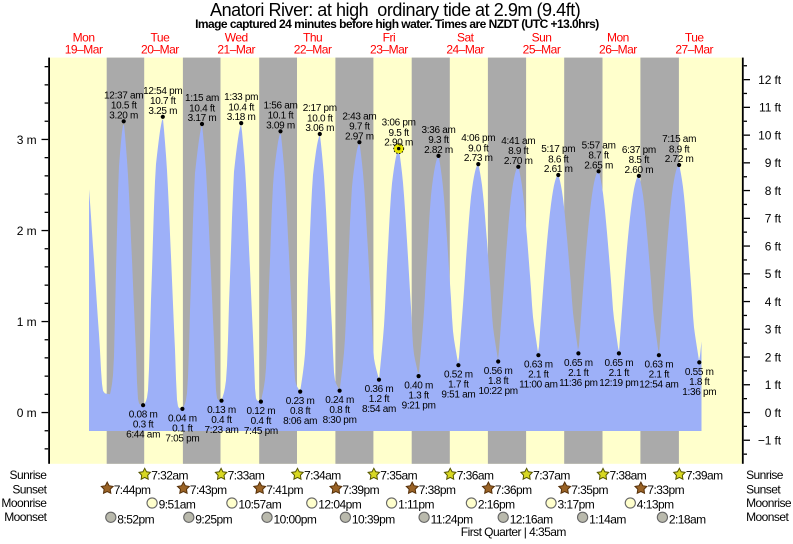 The height and width of the screenshot is (544, 793). What do you see at coordinates (300, 401) in the screenshot?
I see `svg-text: 0.23 m` at bounding box center [300, 401].